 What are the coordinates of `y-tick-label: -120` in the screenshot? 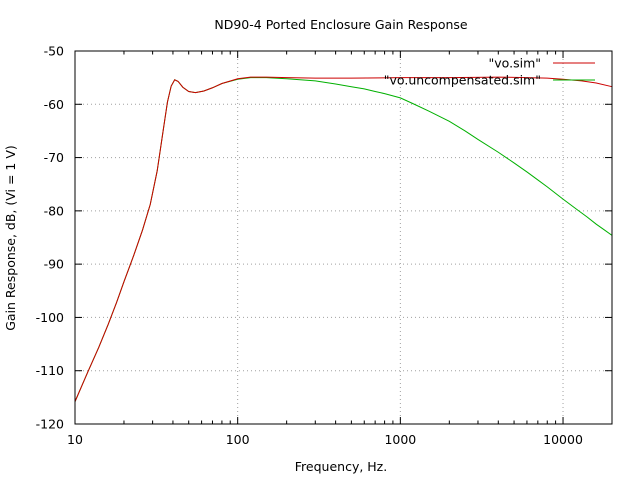 It's located at (50, 424).